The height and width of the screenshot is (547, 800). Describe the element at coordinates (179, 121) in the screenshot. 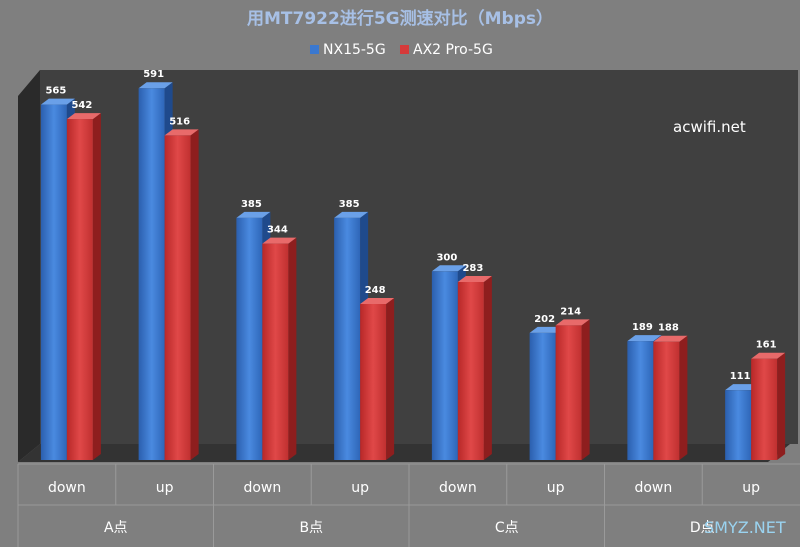

I see `data-label: 516` at that location.